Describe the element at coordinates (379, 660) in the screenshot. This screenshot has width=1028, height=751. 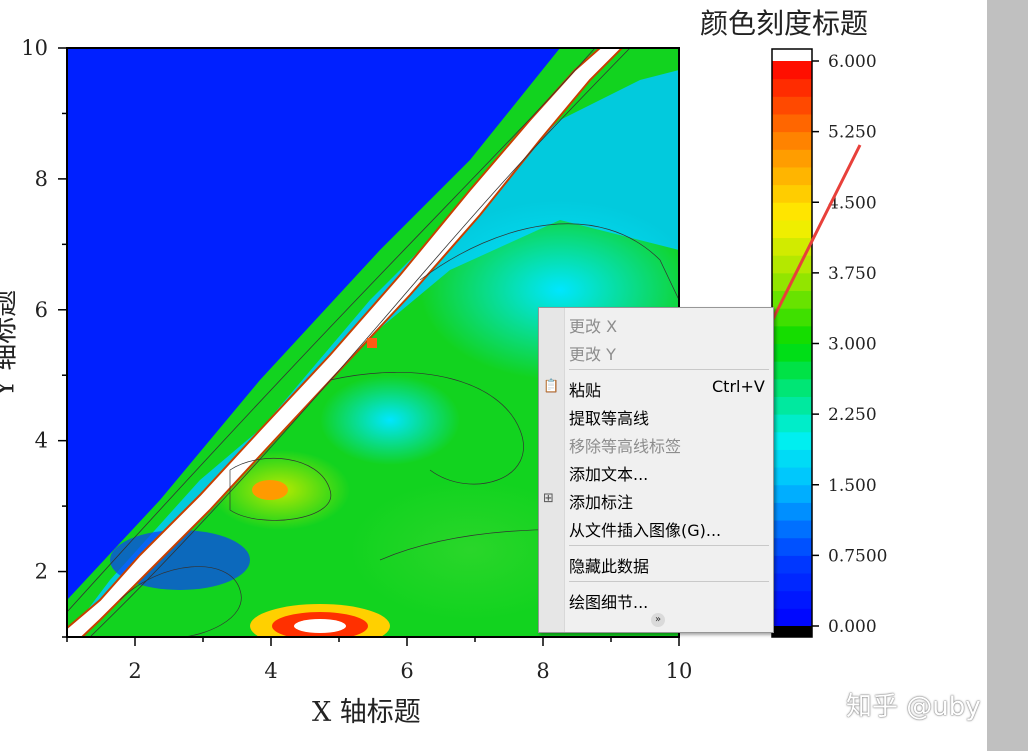
I see `x-axis: 2 4 6 8 10` at that location.